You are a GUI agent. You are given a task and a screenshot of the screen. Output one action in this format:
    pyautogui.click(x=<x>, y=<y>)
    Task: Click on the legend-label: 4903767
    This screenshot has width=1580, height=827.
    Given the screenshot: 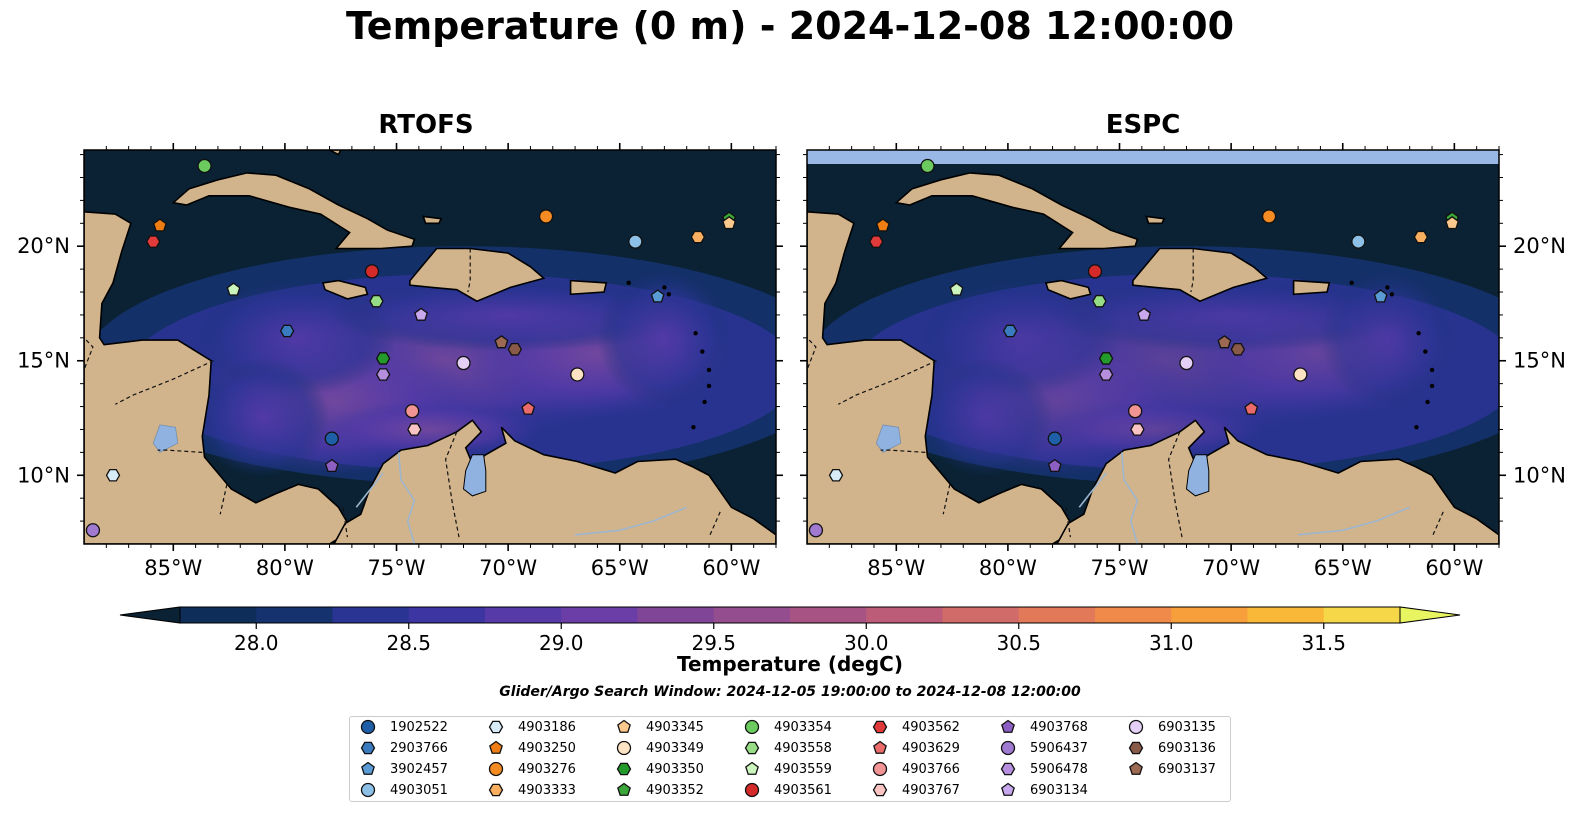 What is the action you would take?
    pyautogui.click(x=931, y=790)
    